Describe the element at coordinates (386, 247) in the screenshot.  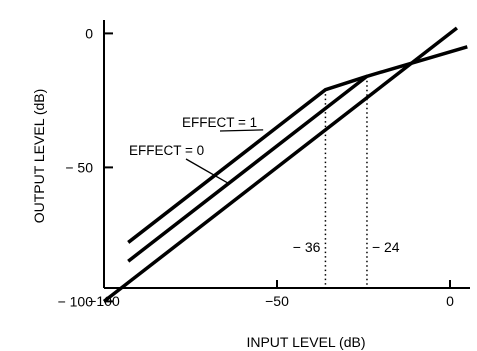
I see `threshold-marker-label: − 24` at that location.